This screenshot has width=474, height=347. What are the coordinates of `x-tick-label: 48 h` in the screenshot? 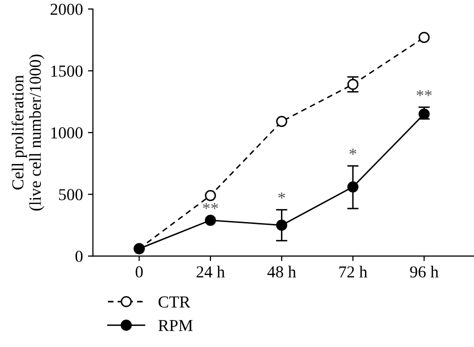 It's located at (281, 272).